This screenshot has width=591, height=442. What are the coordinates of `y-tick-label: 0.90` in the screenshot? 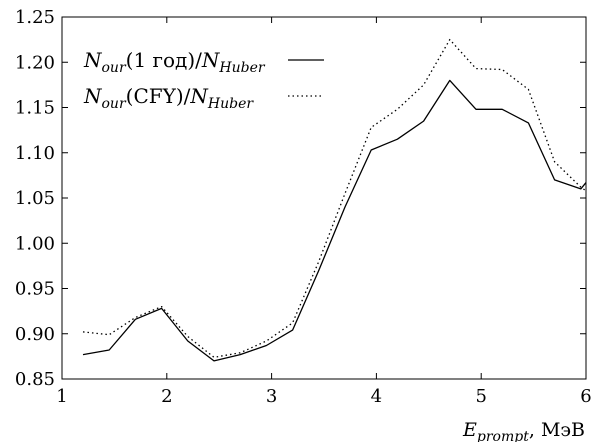 It's located at (35, 334).